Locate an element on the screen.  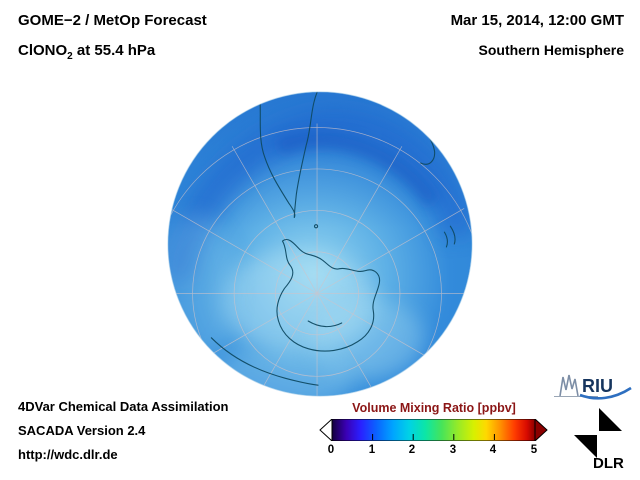
tick-label-2: 2 is located at coordinates (412, 450).